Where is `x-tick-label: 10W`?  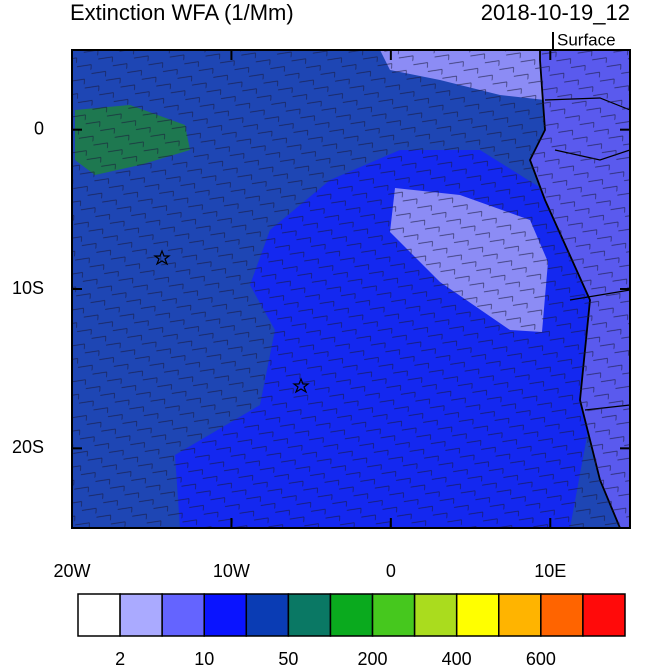
x-tick-label: 10W is located at coordinates (231, 571).